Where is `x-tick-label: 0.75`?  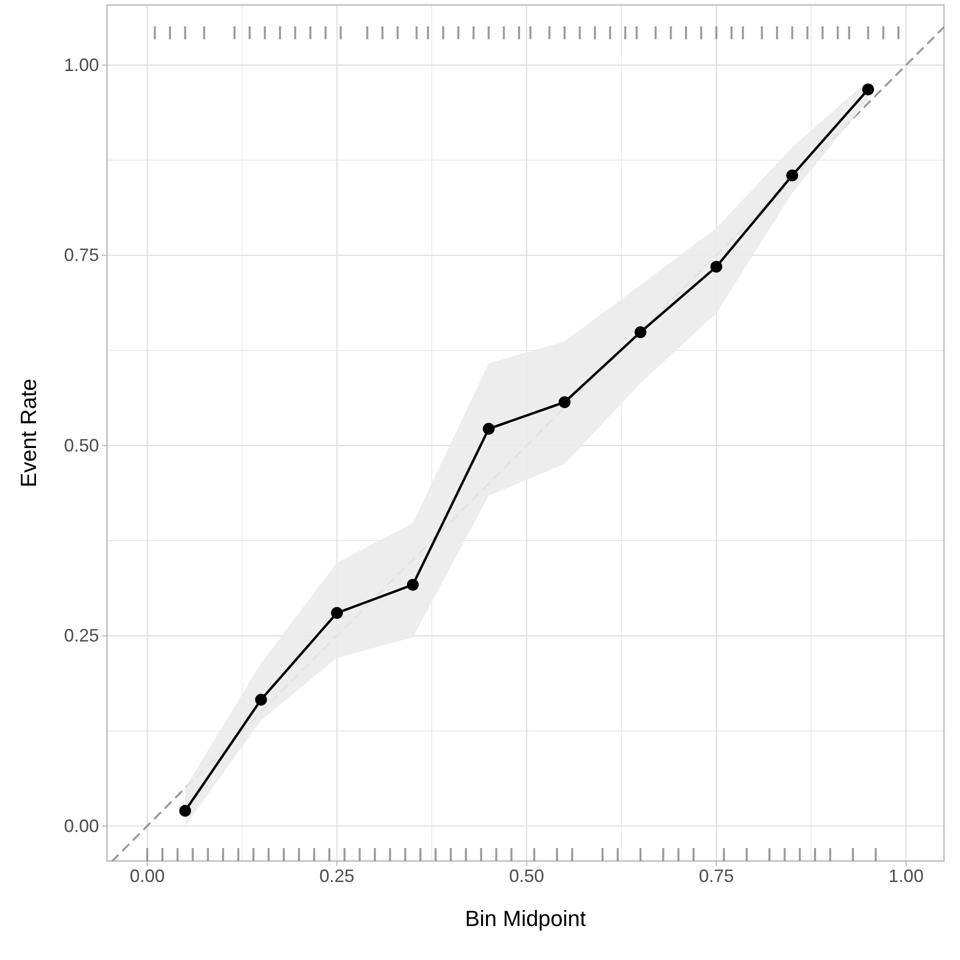 x-tick-label: 0.75 is located at coordinates (716, 876).